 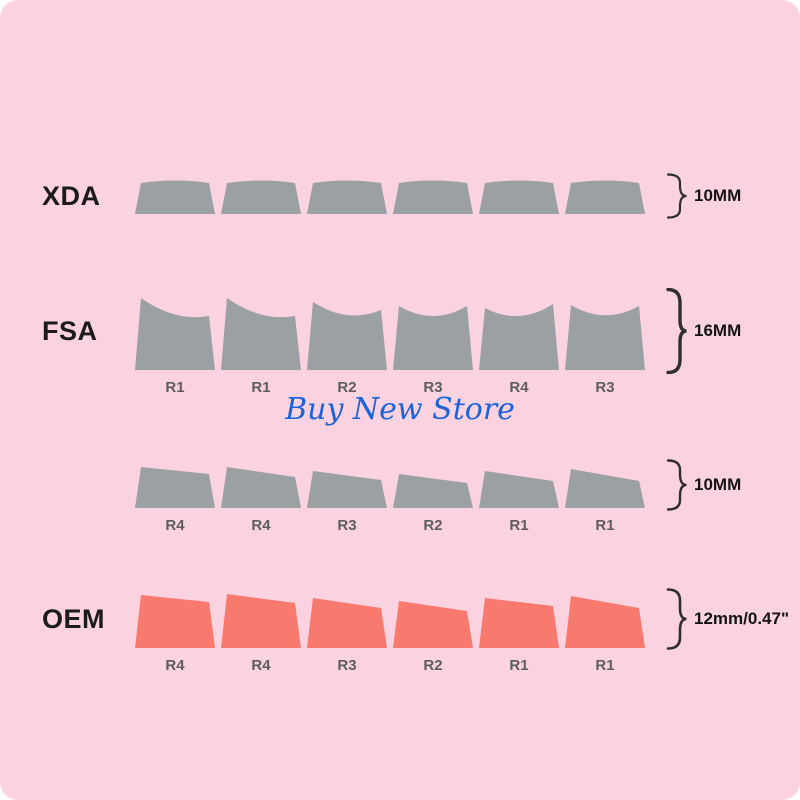 I want to click on height-measurement: 16MM, so click(x=718, y=330).